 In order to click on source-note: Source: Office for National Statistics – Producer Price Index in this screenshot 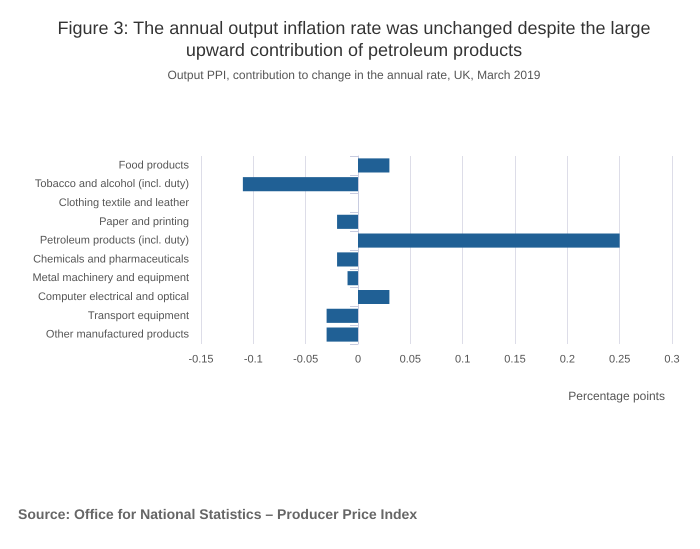, I will do `click(218, 514)`.